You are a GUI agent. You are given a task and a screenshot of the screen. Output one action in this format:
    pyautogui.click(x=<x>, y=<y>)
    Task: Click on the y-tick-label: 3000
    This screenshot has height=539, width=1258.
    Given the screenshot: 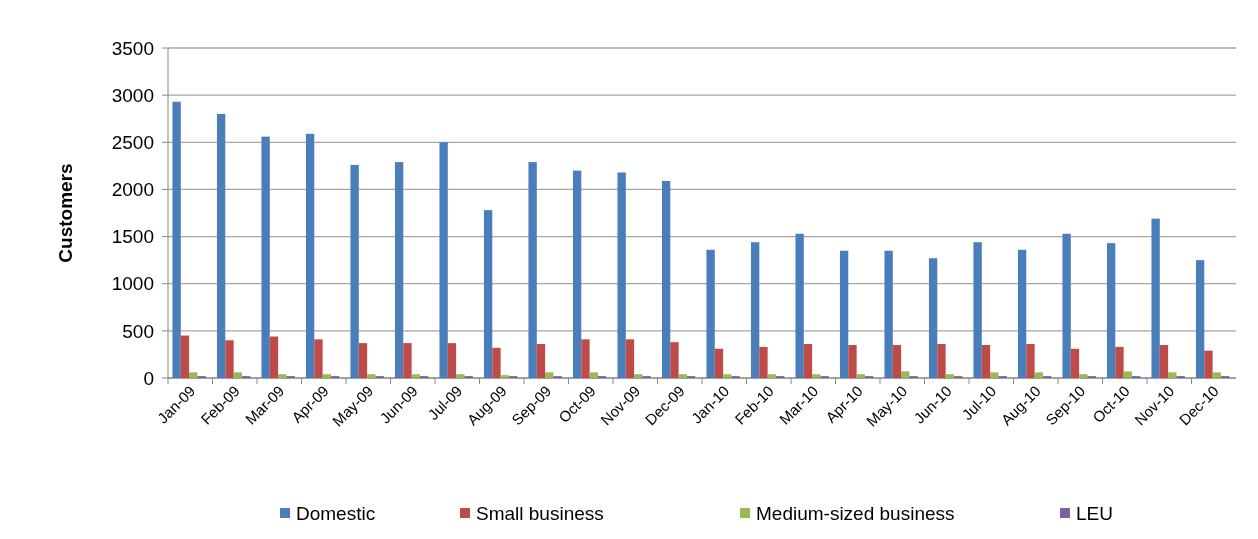 What is the action you would take?
    pyautogui.click(x=132, y=95)
    